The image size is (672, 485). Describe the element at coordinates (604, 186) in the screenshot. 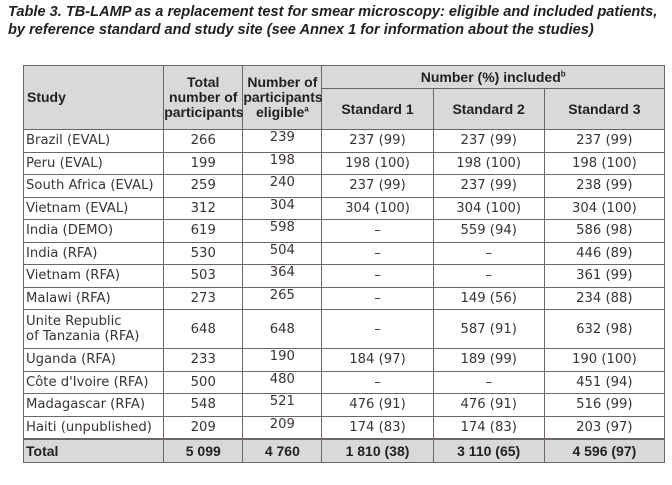

I see `cell-standard-3: 238 (99)` at that location.